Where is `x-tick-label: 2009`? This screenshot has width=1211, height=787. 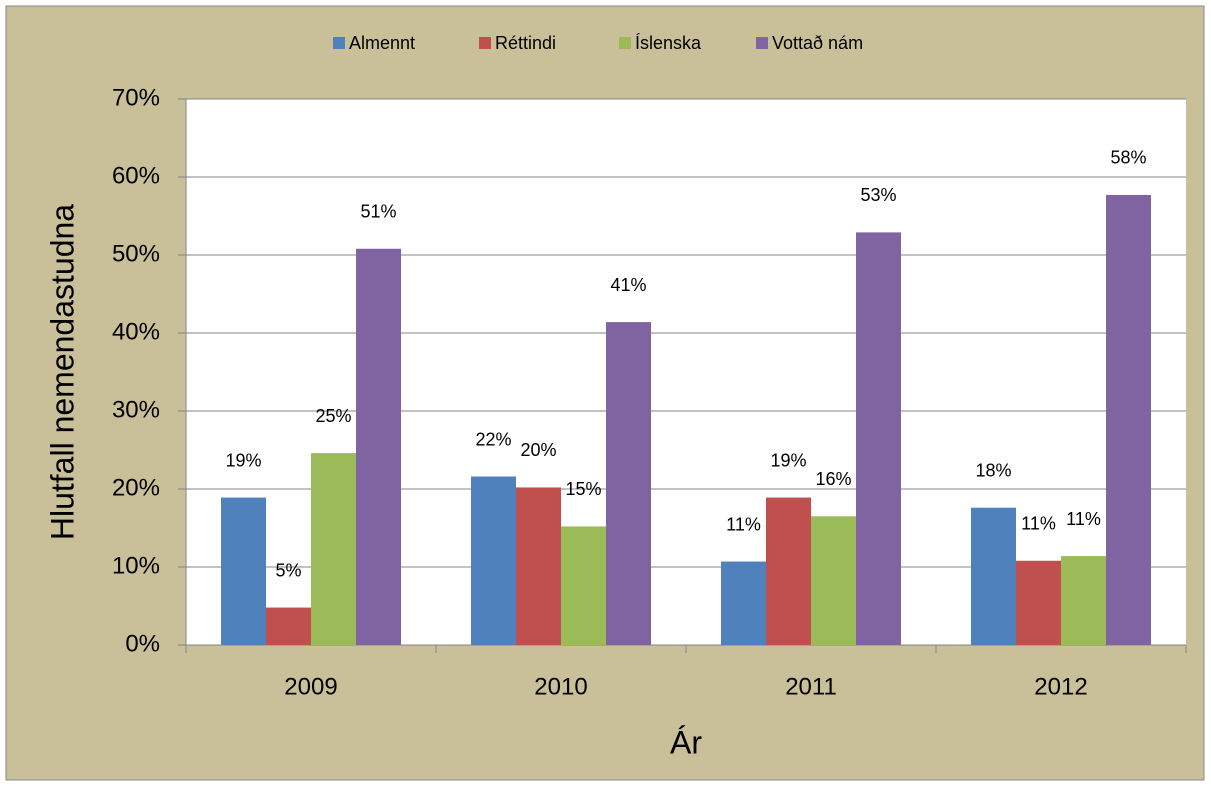 x-tick-label: 2009 is located at coordinates (310, 686).